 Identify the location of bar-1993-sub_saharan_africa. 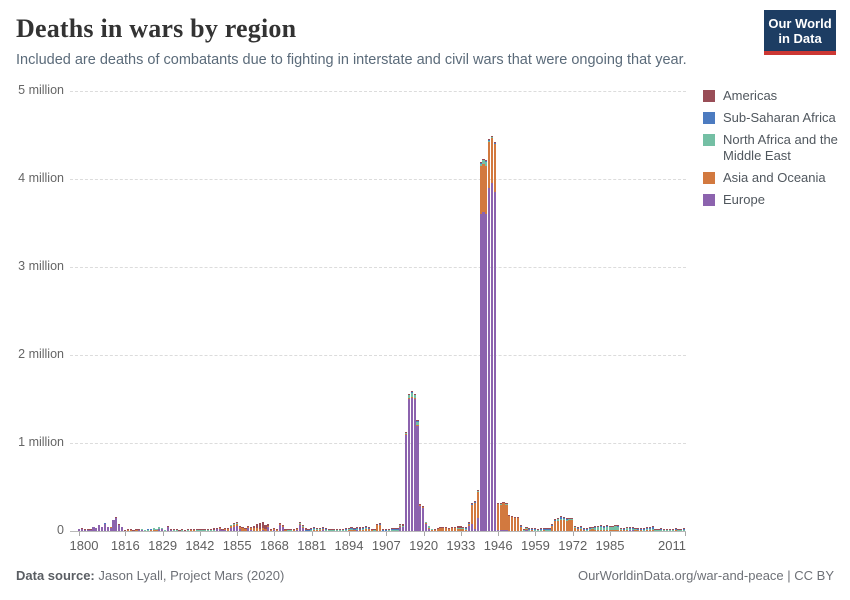
(632, 528).